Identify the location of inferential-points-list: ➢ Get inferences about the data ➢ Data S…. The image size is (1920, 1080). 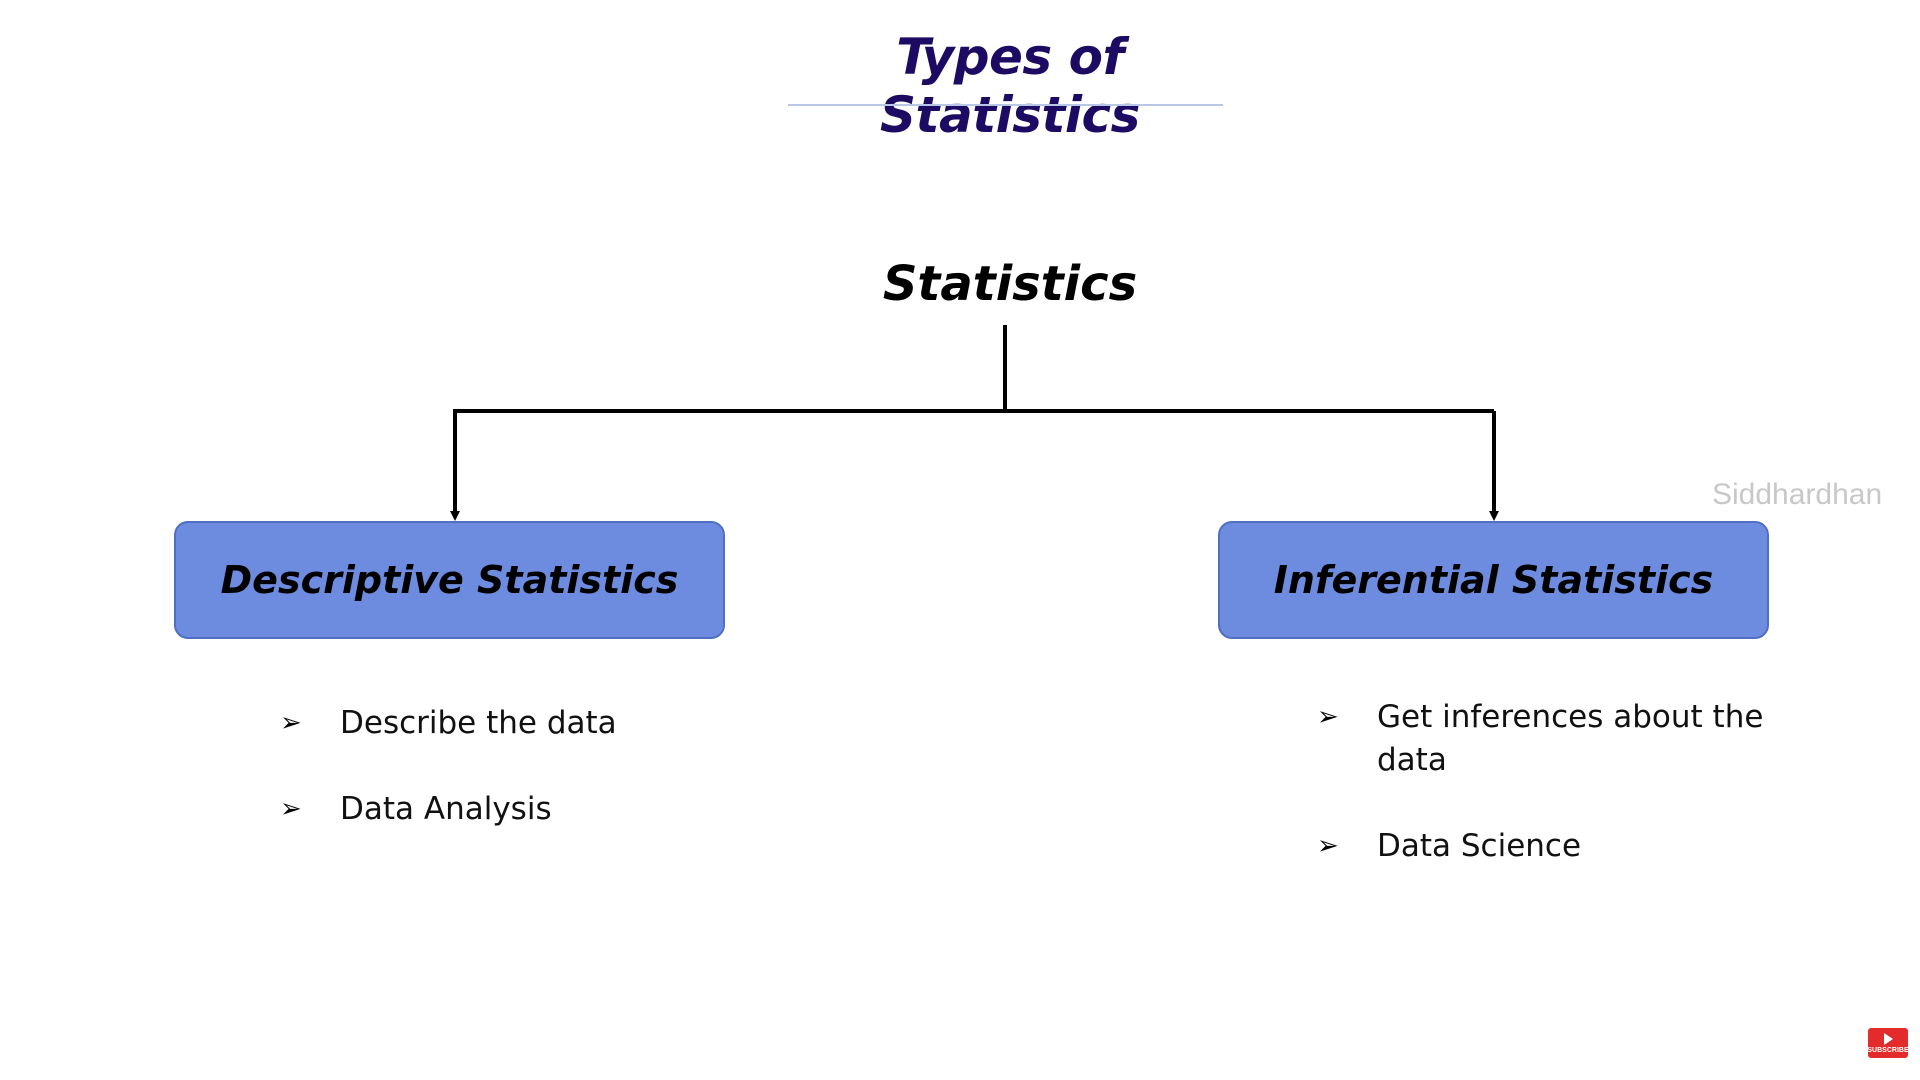
(1547, 803).